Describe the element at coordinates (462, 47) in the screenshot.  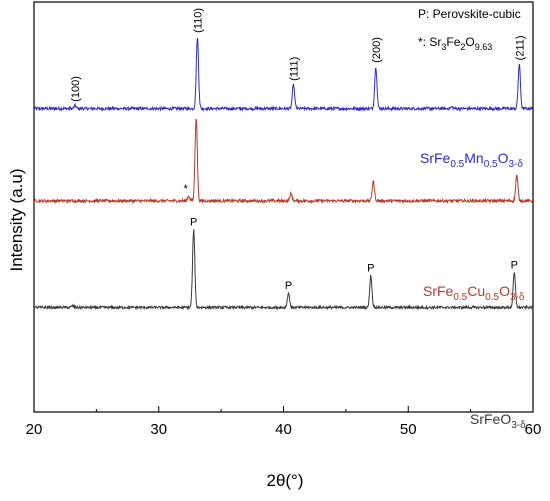
I see `legend-star-sub2: 2` at that location.